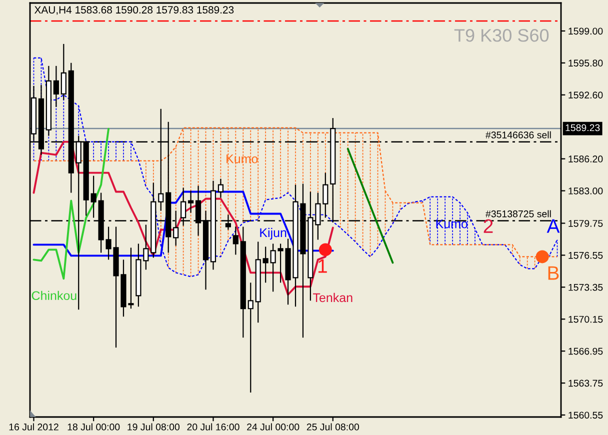  I want to click on annotation: Kumo, so click(452, 224).